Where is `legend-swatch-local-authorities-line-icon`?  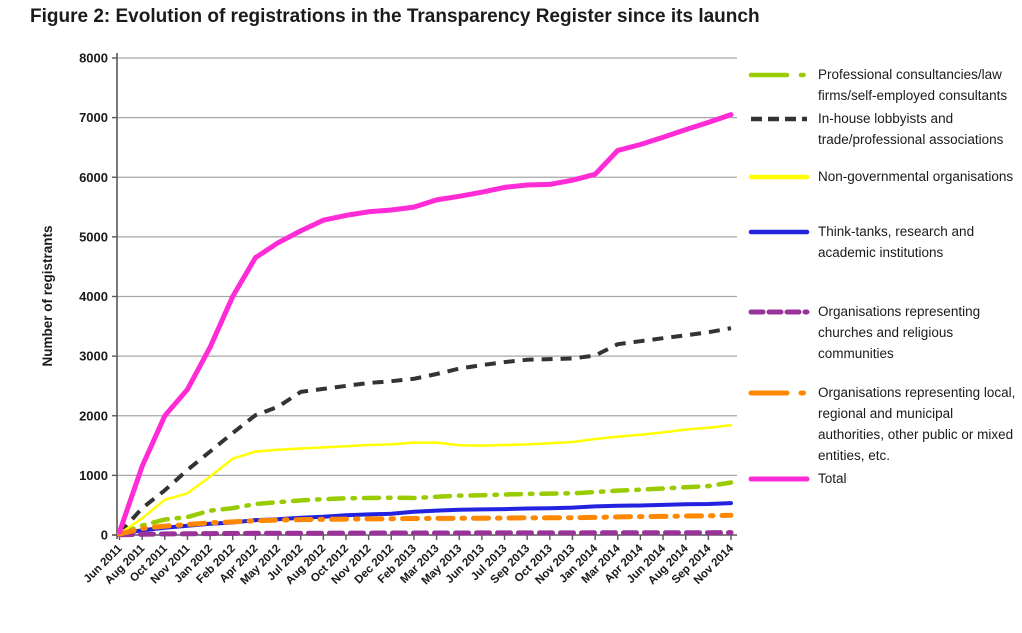 legend-swatch-local-authorities-line-icon is located at coordinates (779, 393).